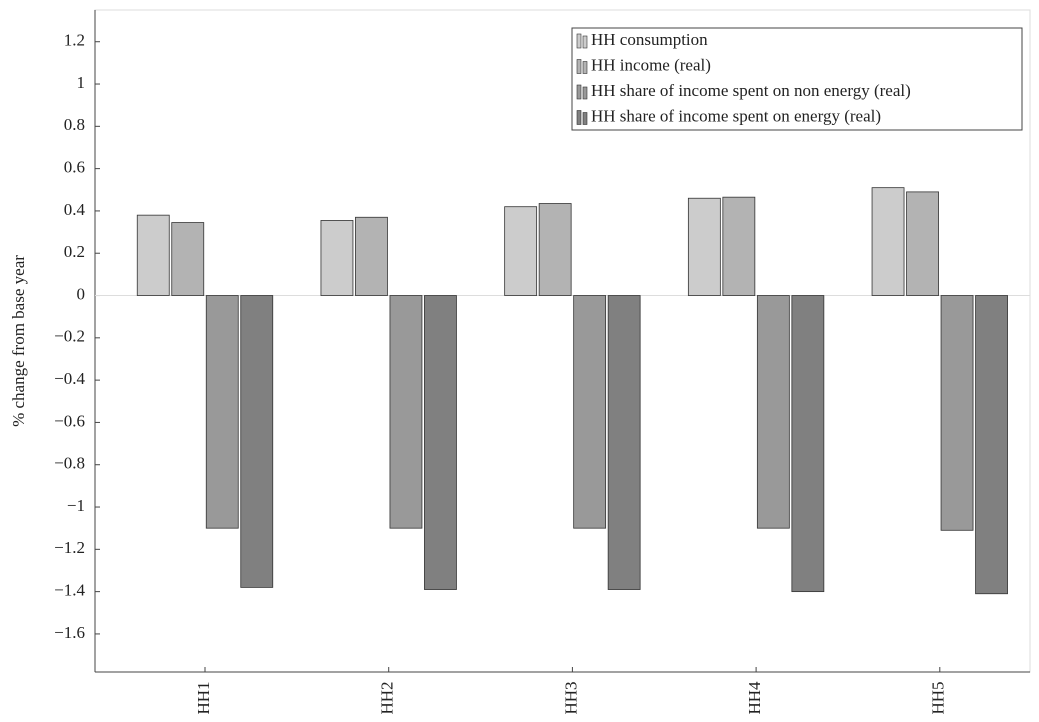 This screenshot has width=1039, height=722. Describe the element at coordinates (18, 341) in the screenshot. I see `y-axis-label: % change from base year` at that location.